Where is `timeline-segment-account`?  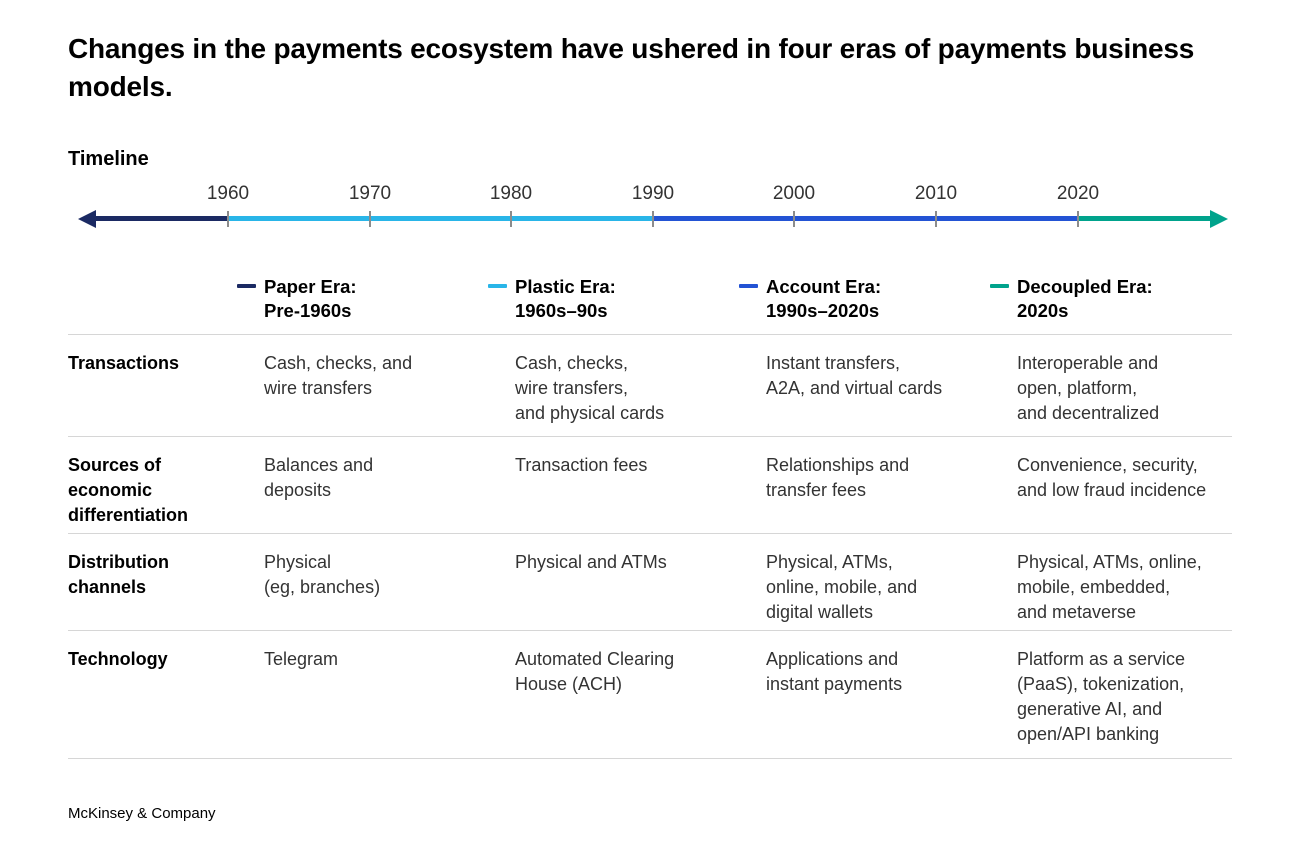
timeline-segment-account is located at coordinates (865, 218).